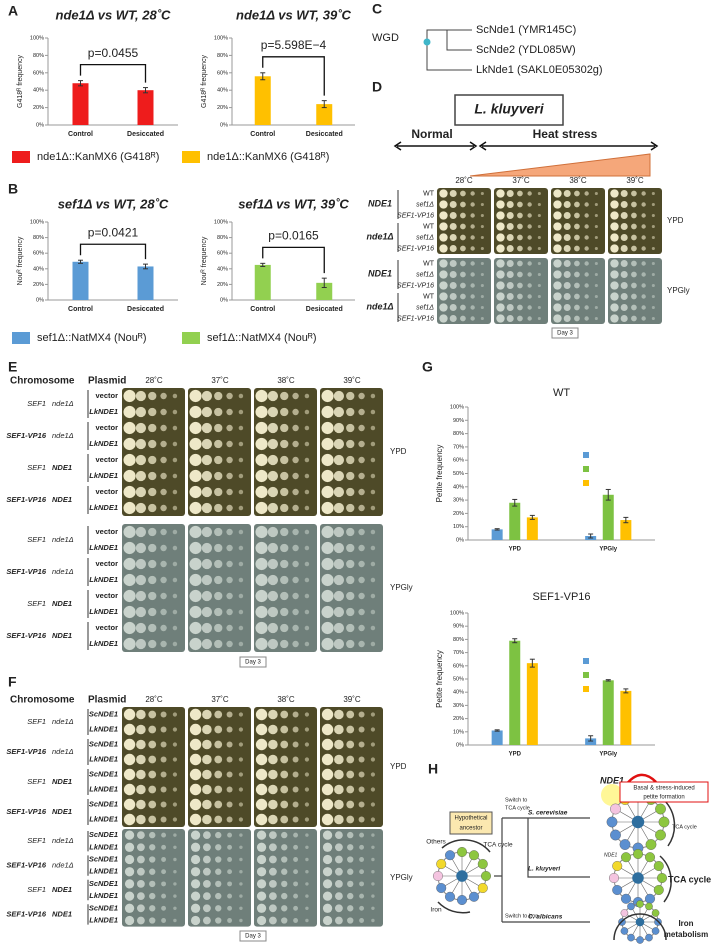  Describe the element at coordinates (222, 285) in the screenshot. I see `y-tick-label: 20%` at that location.